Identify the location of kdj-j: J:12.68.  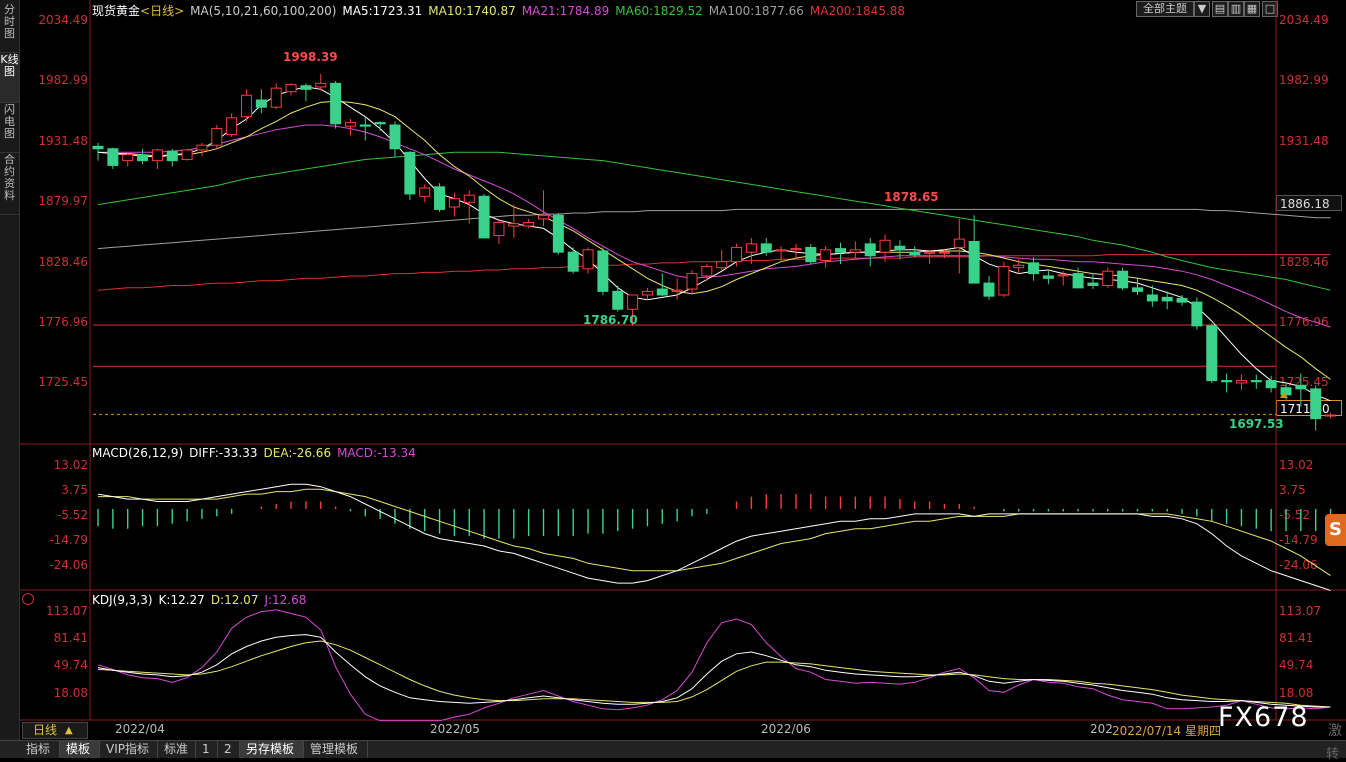
(285, 600).